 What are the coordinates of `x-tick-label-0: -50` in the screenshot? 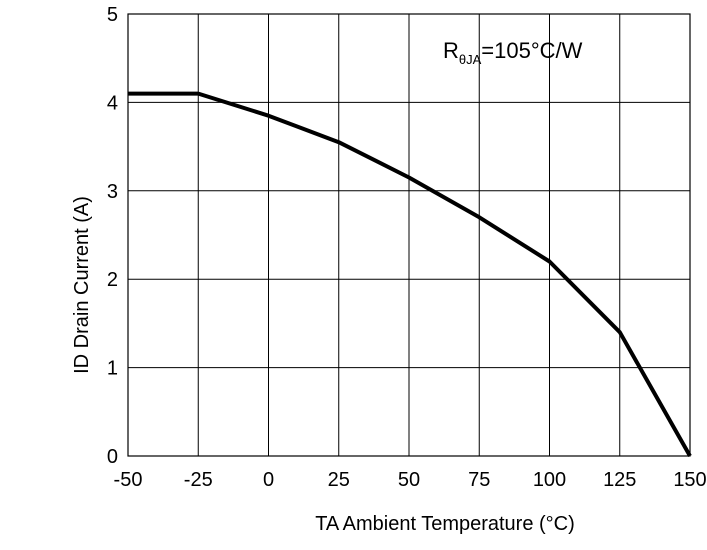 It's located at (128, 480).